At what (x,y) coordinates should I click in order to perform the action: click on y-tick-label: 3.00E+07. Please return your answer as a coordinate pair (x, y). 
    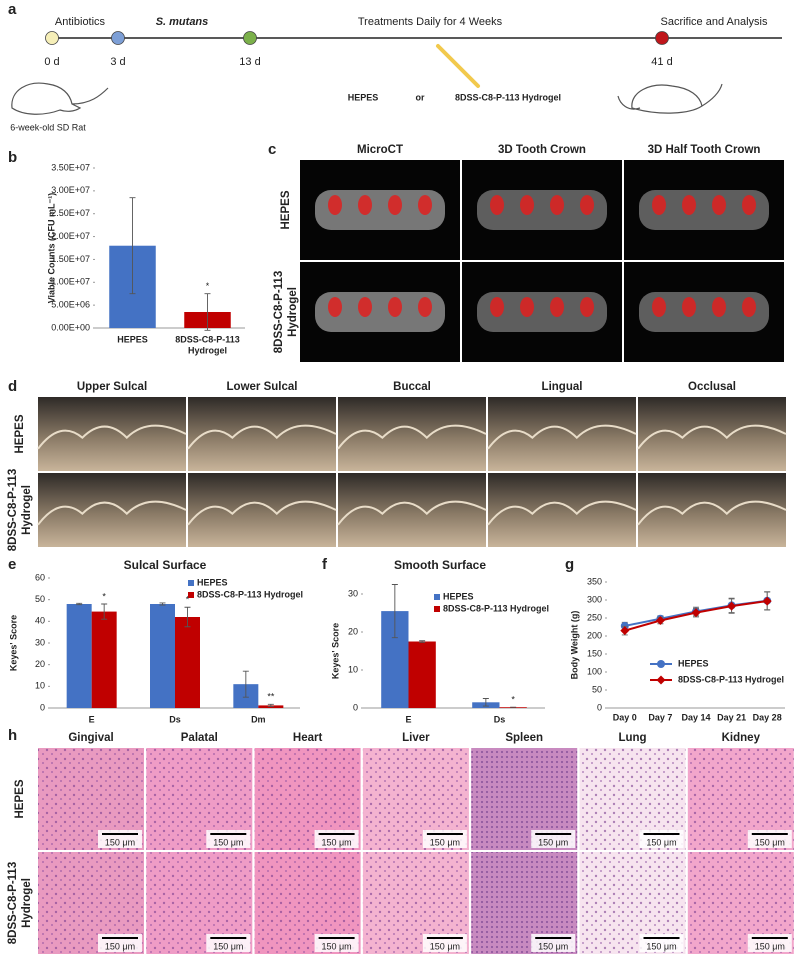
    Looking at the image, I should click on (70, 190).